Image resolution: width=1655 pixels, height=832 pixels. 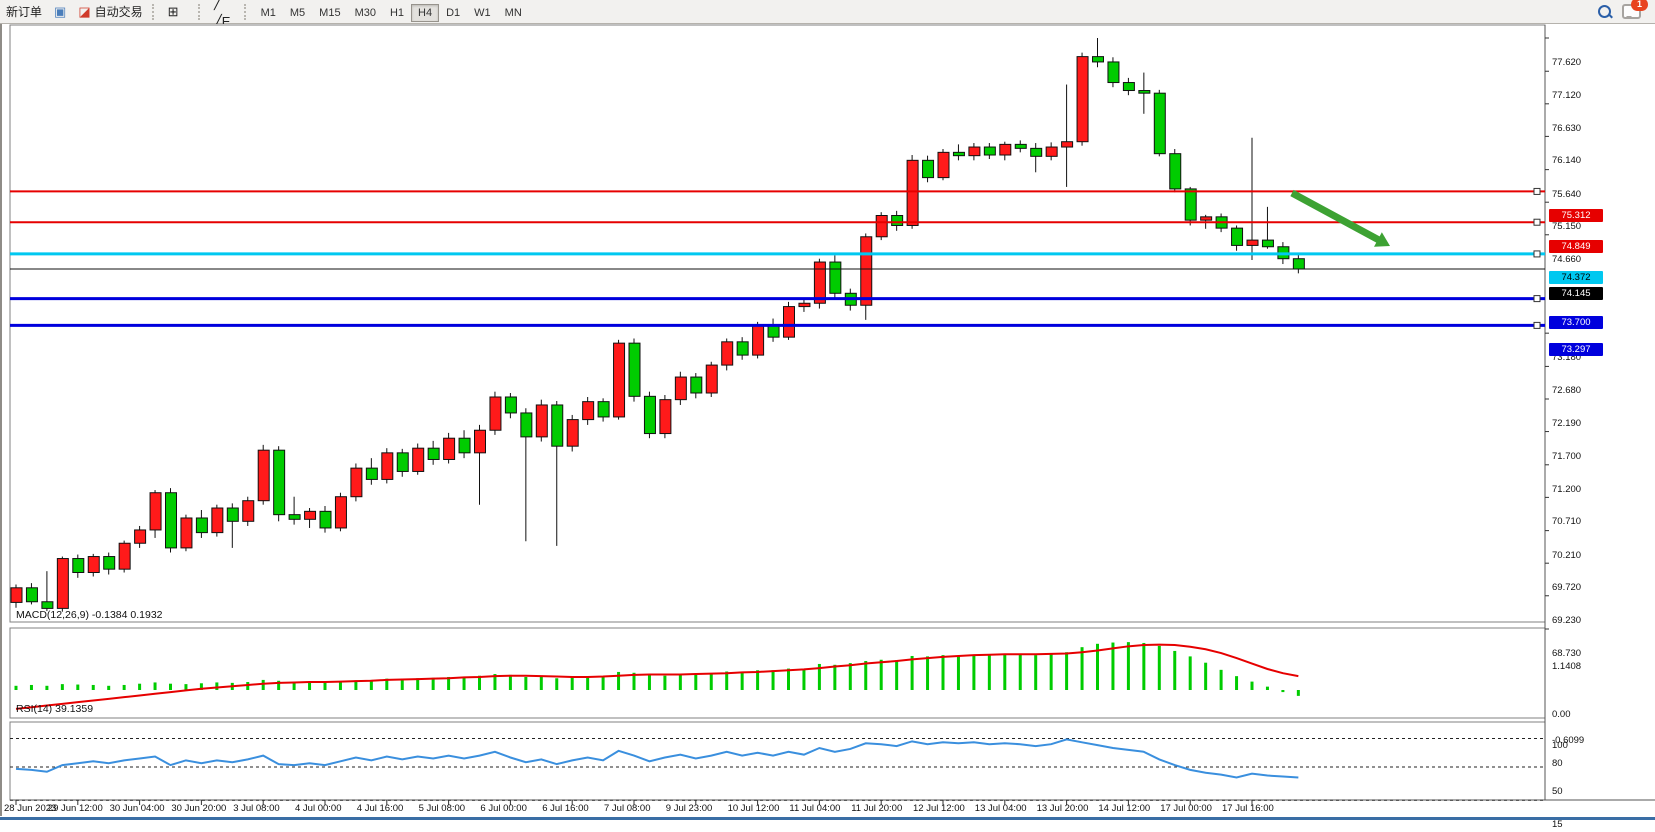 I want to click on timeframe-d1-button: D1, so click(x=453, y=12).